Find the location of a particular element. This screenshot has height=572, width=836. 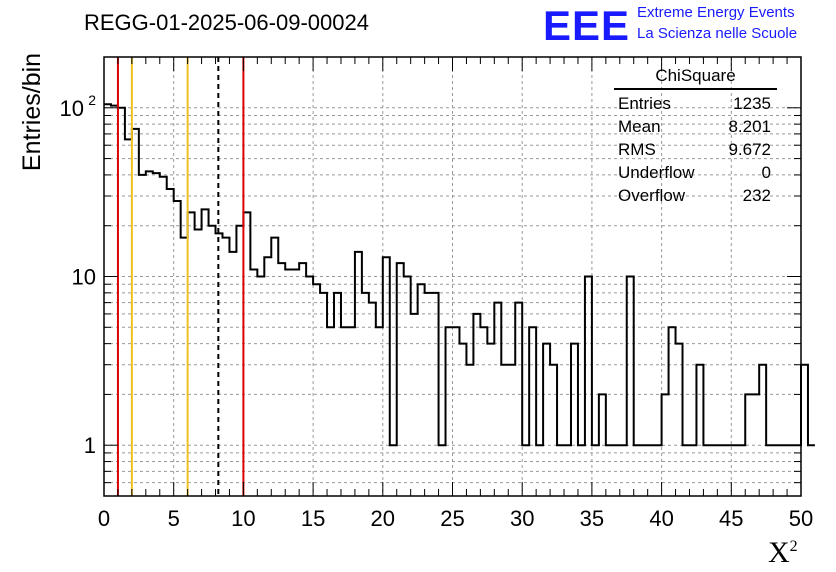

chart-title: REGG-01-2025-06-09-00024 is located at coordinates (226, 22).